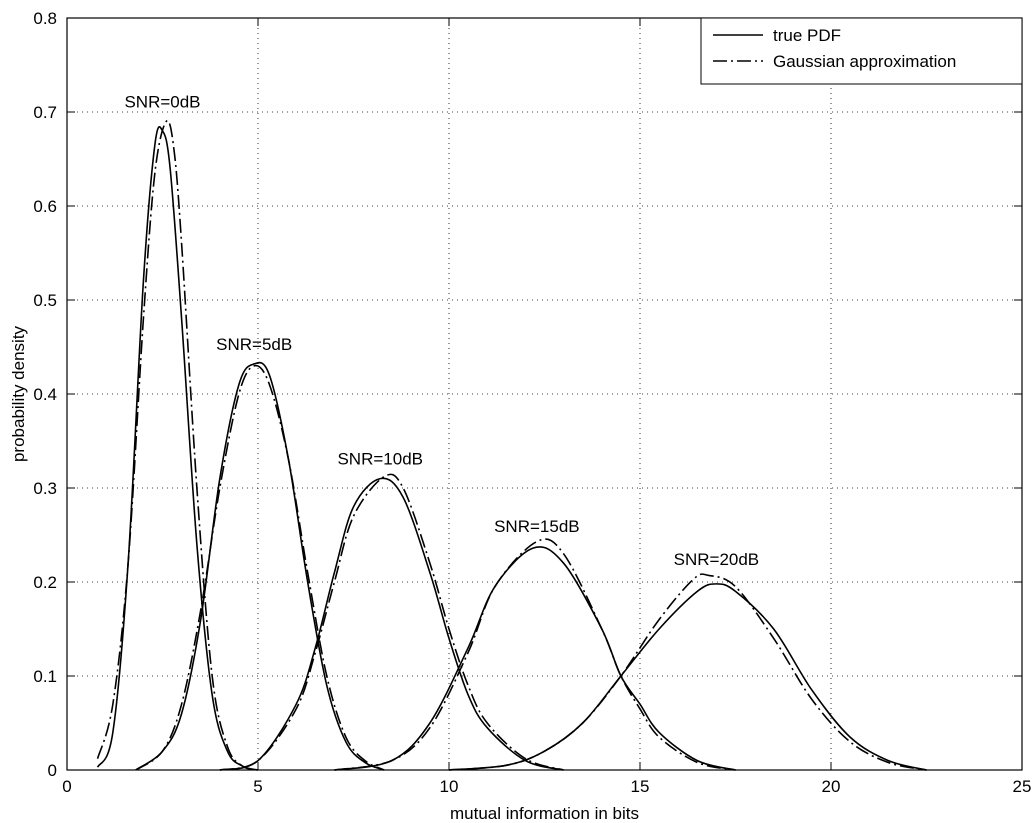 The height and width of the screenshot is (823, 1034). I want to click on curve-snr-10db-gaussian-approximation, so click(391, 622).